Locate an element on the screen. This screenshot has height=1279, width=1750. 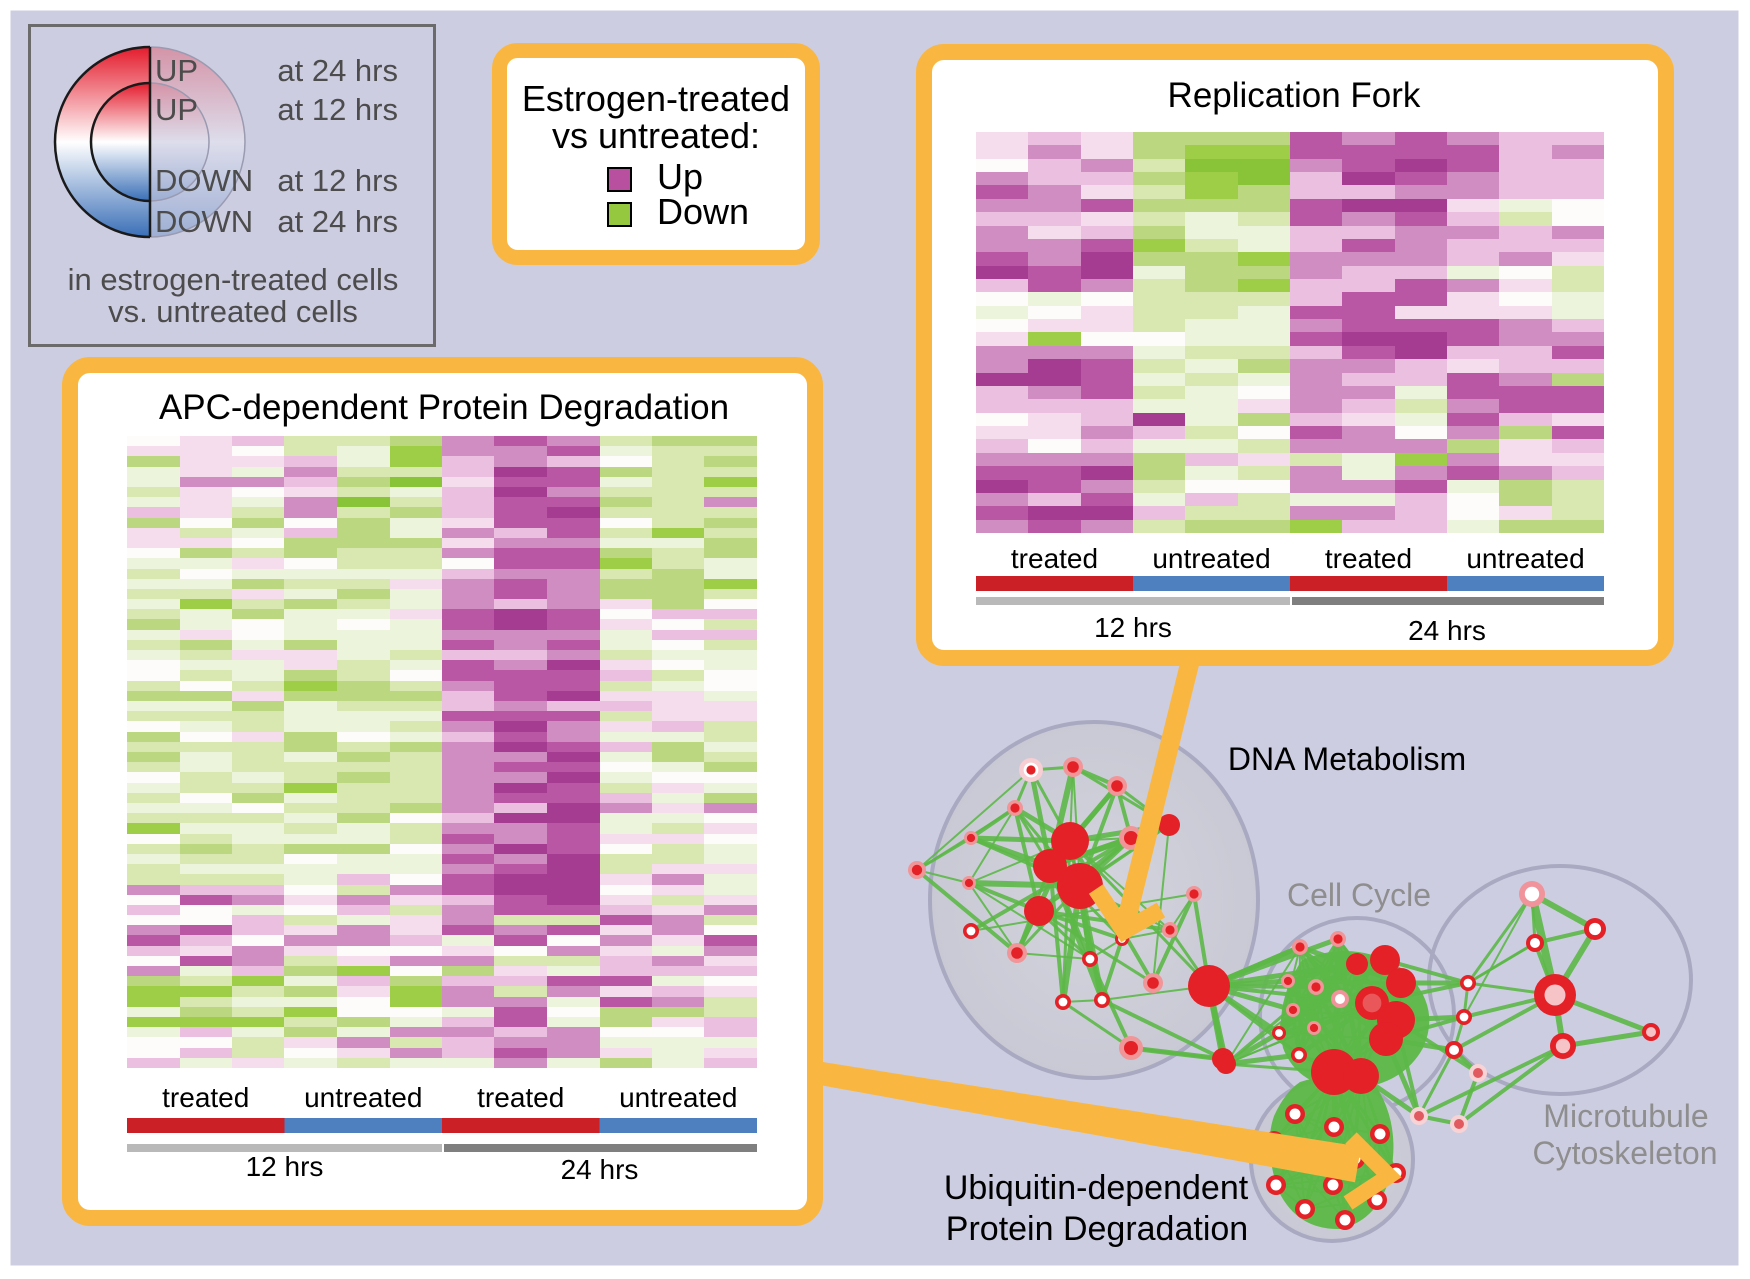
svg-text: DNA Metabolism is located at coordinates (1347, 759).